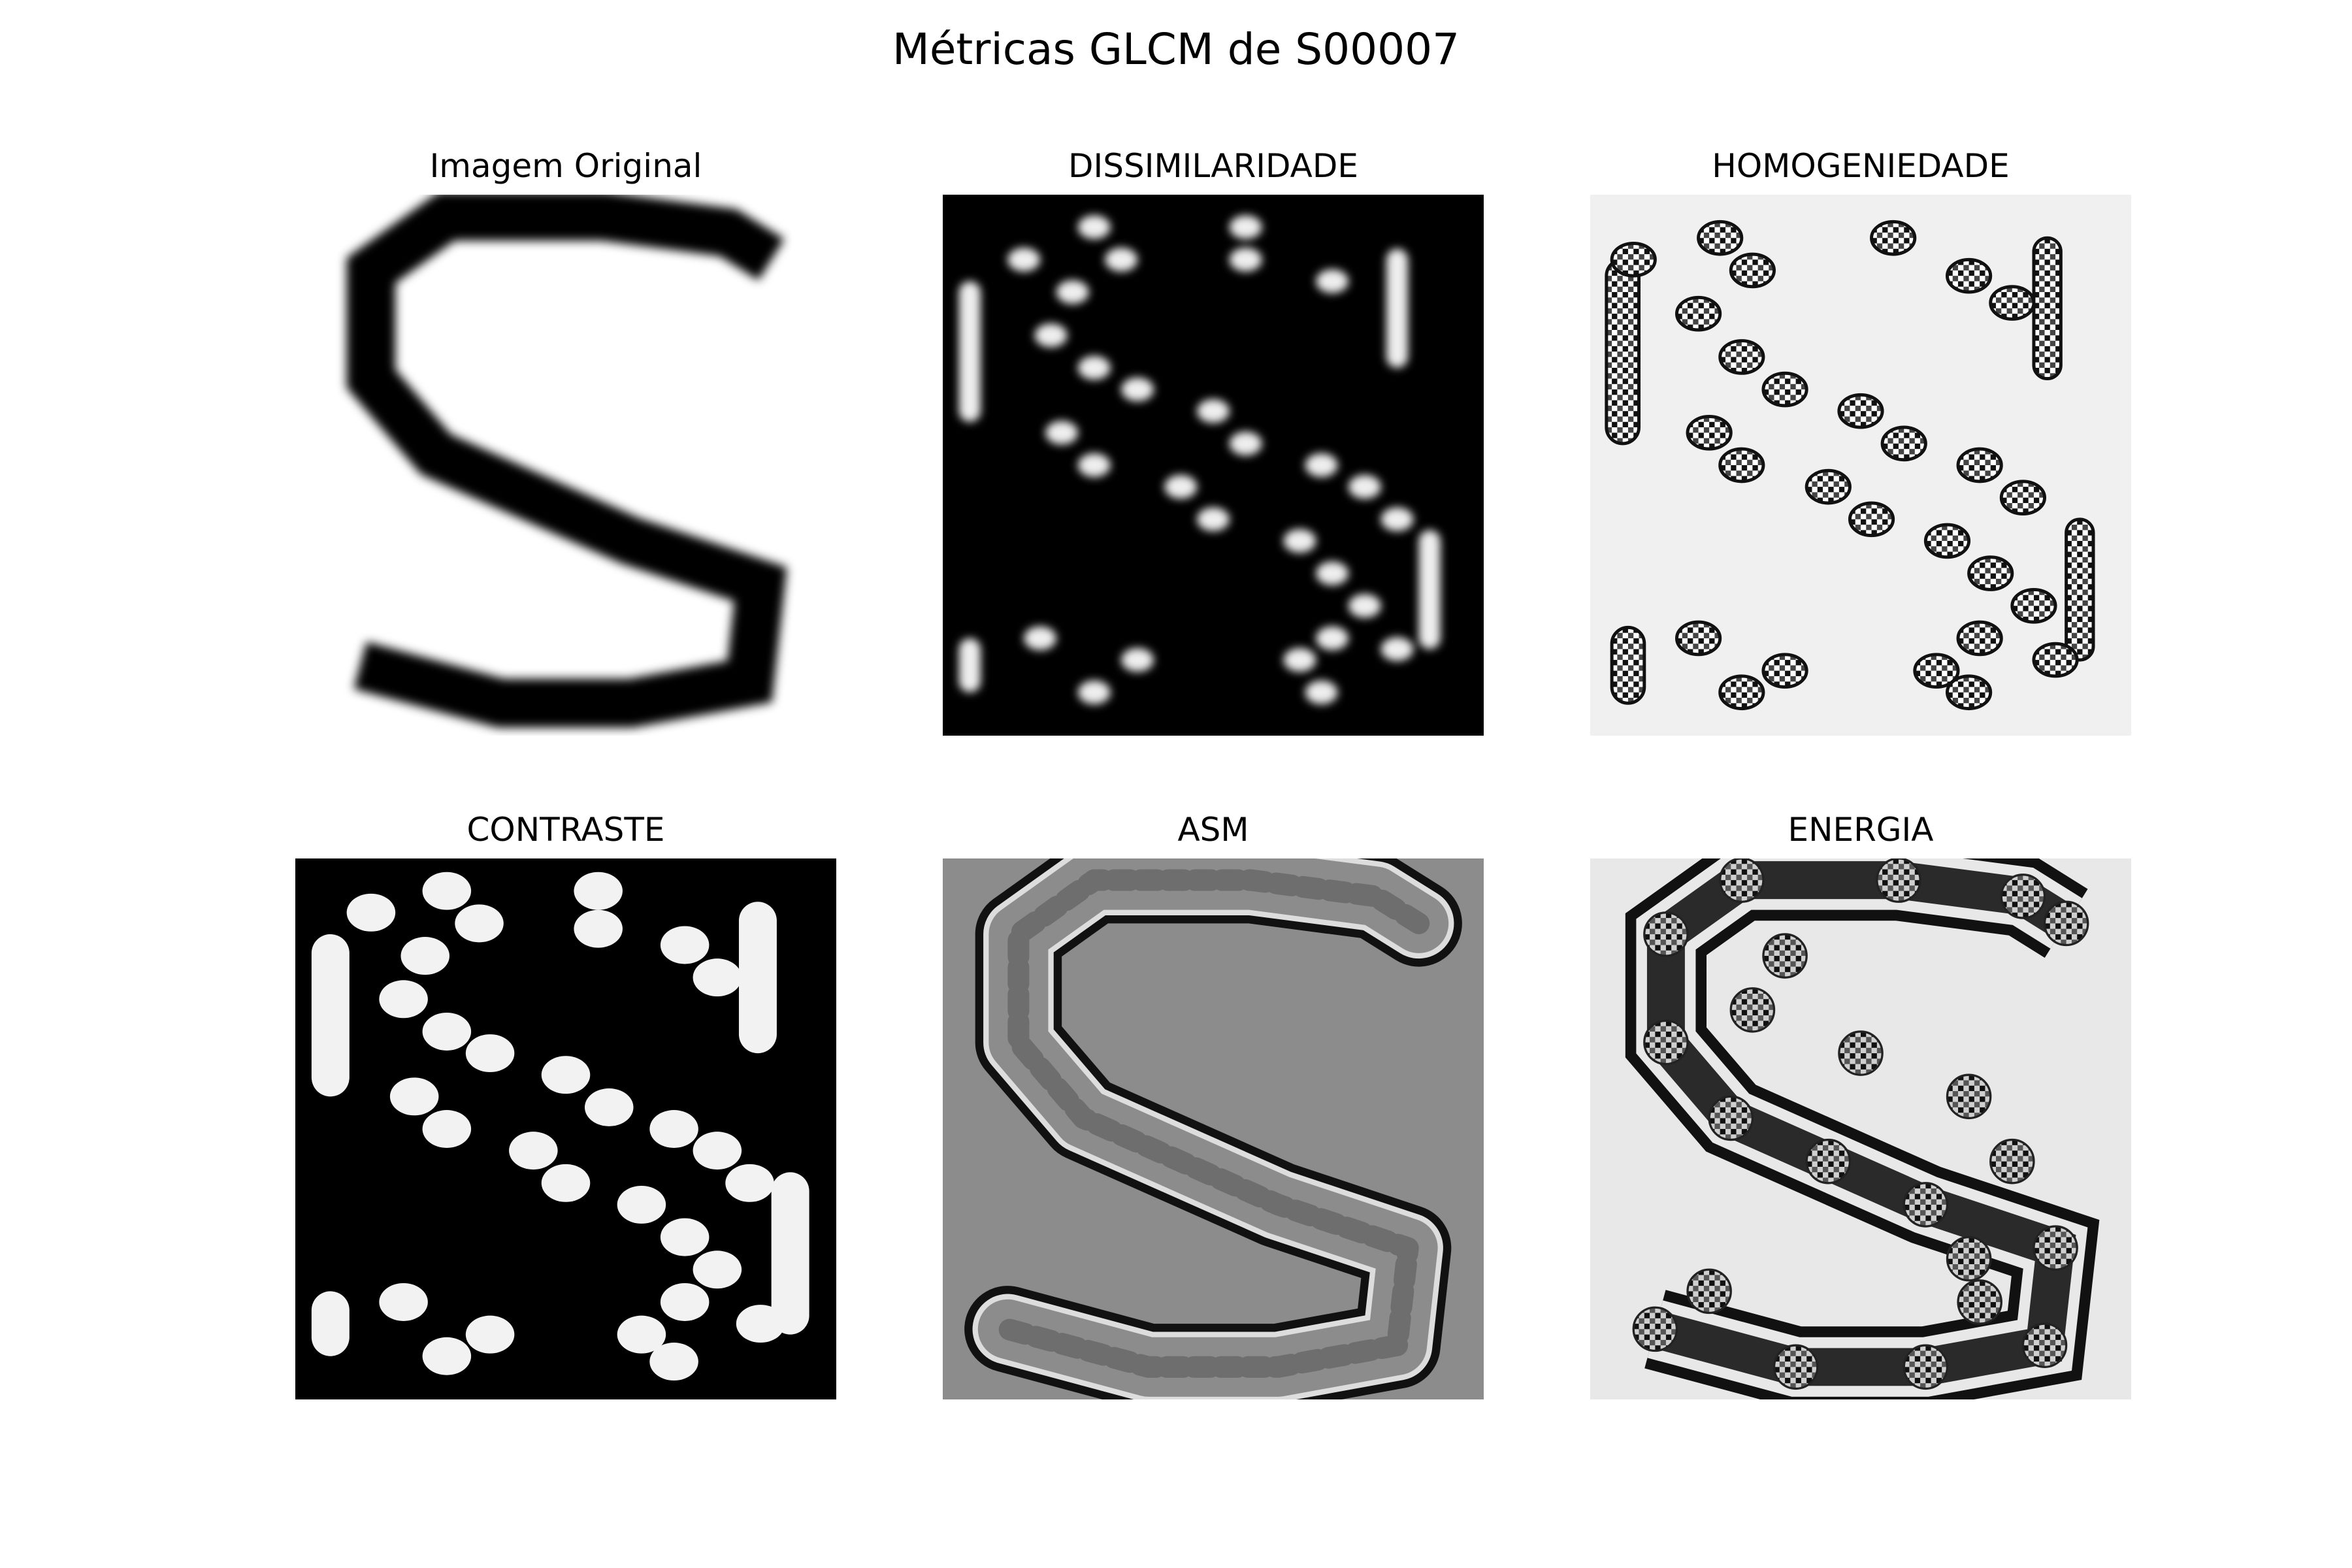 The image size is (2352, 1568). I want to click on panel-homogeniedade: HOMOGENIEDADE, so click(1860, 441).